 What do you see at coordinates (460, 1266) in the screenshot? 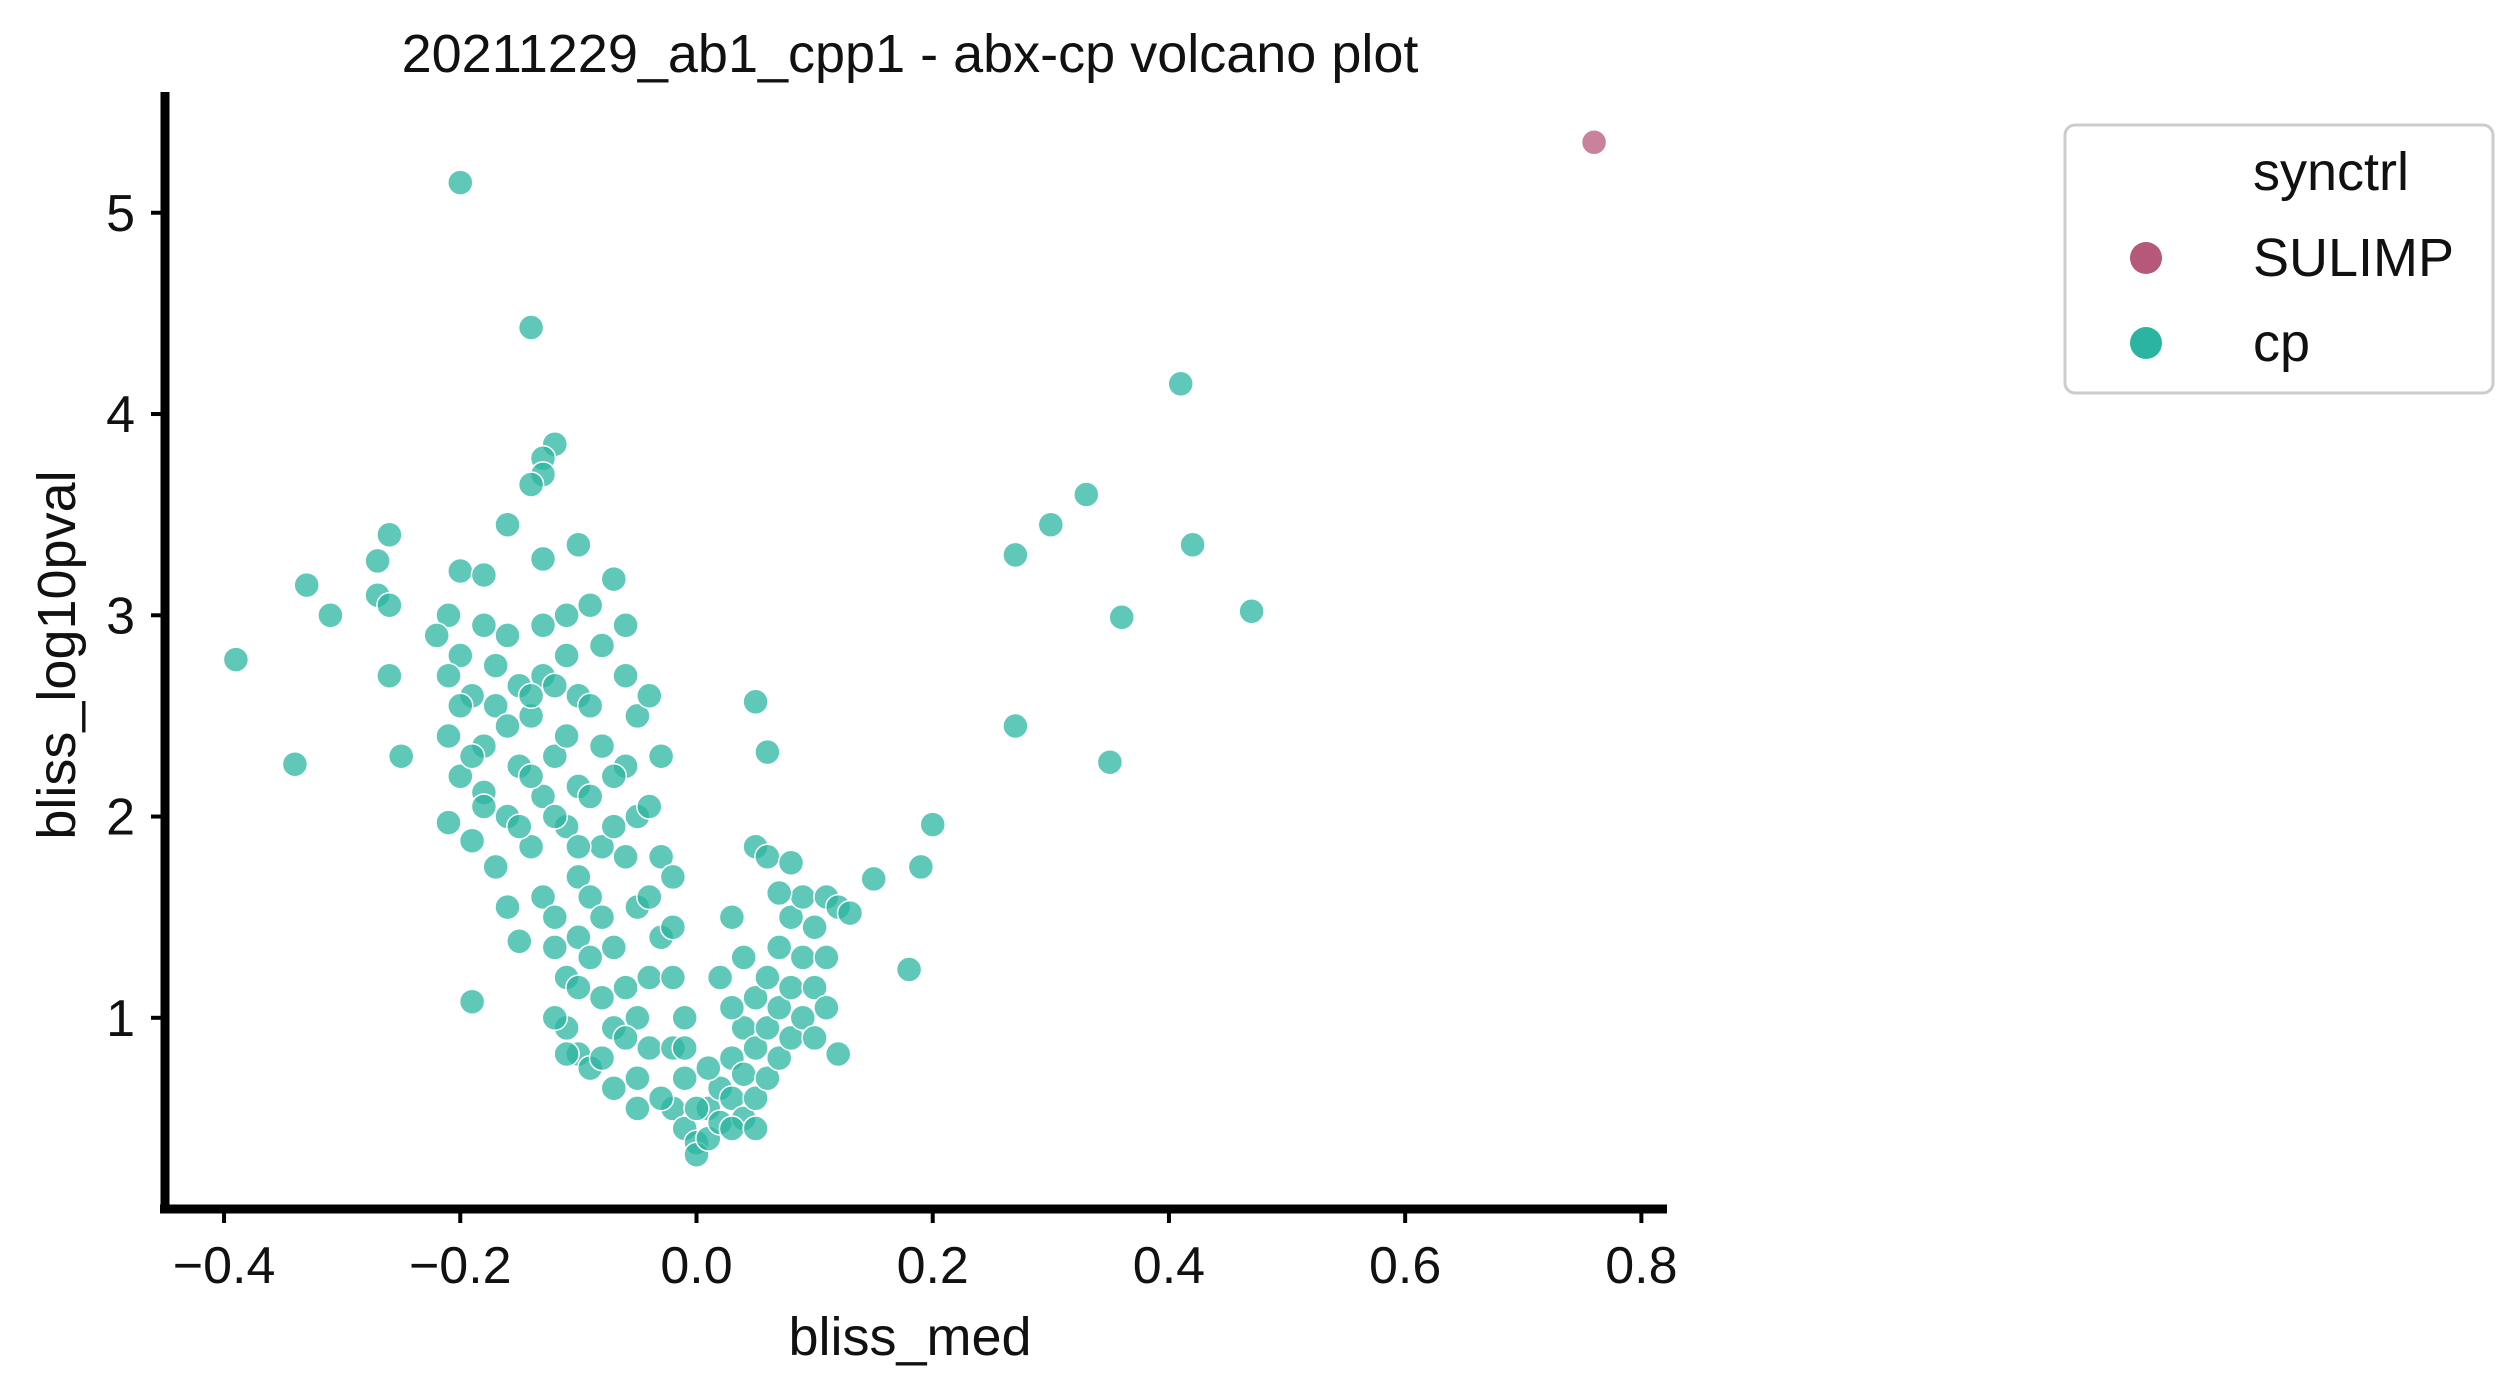
I see `x-tick-label-1: −0.2` at bounding box center [460, 1266].